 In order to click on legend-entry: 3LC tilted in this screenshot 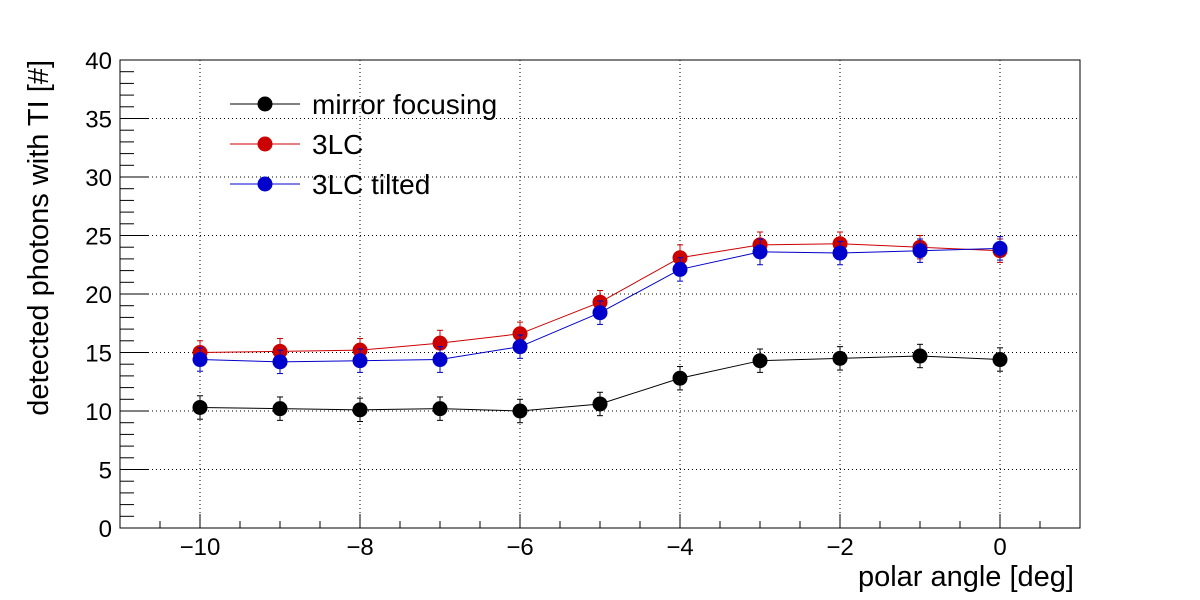, I will do `click(330, 184)`.